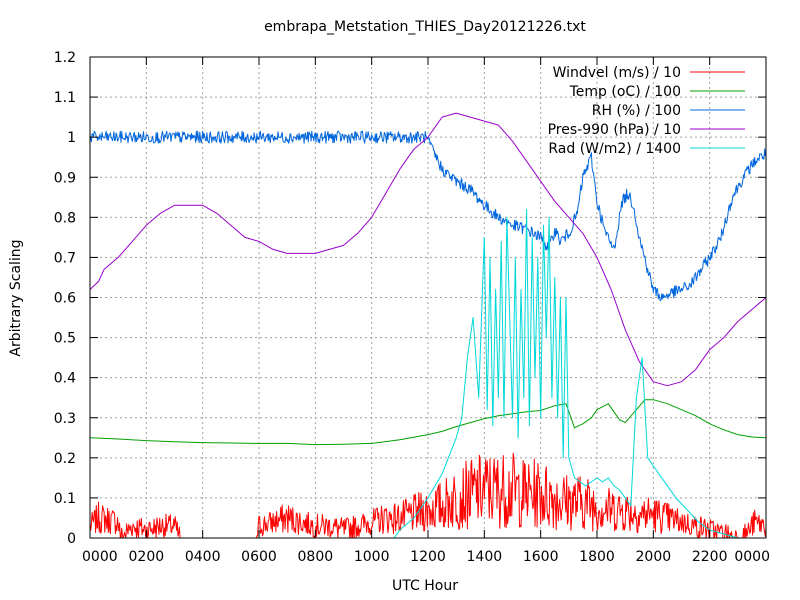 Image resolution: width=800 pixels, height=600 pixels. Describe the element at coordinates (259, 557) in the screenshot. I see `x-tick-label: 0600` at that location.